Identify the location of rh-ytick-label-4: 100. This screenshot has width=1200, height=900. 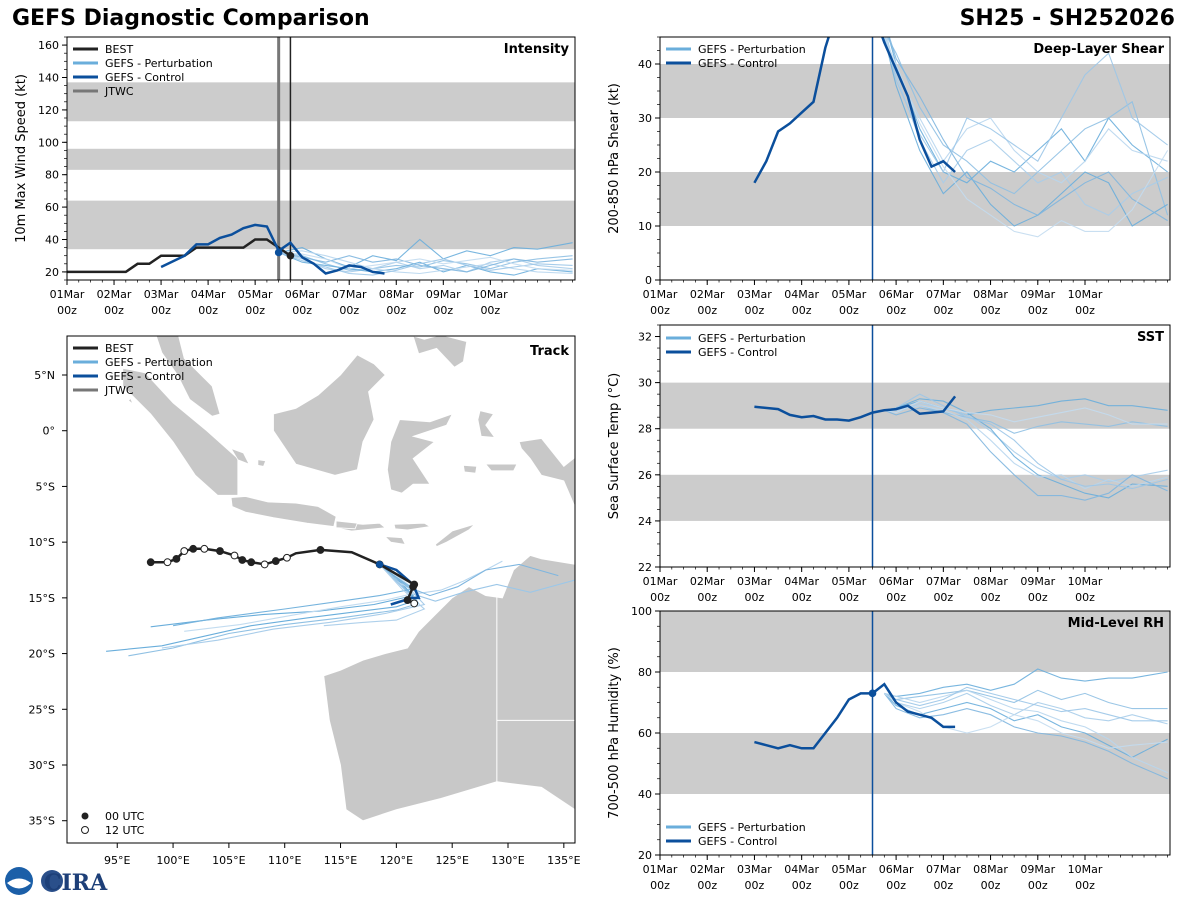
(641, 611).